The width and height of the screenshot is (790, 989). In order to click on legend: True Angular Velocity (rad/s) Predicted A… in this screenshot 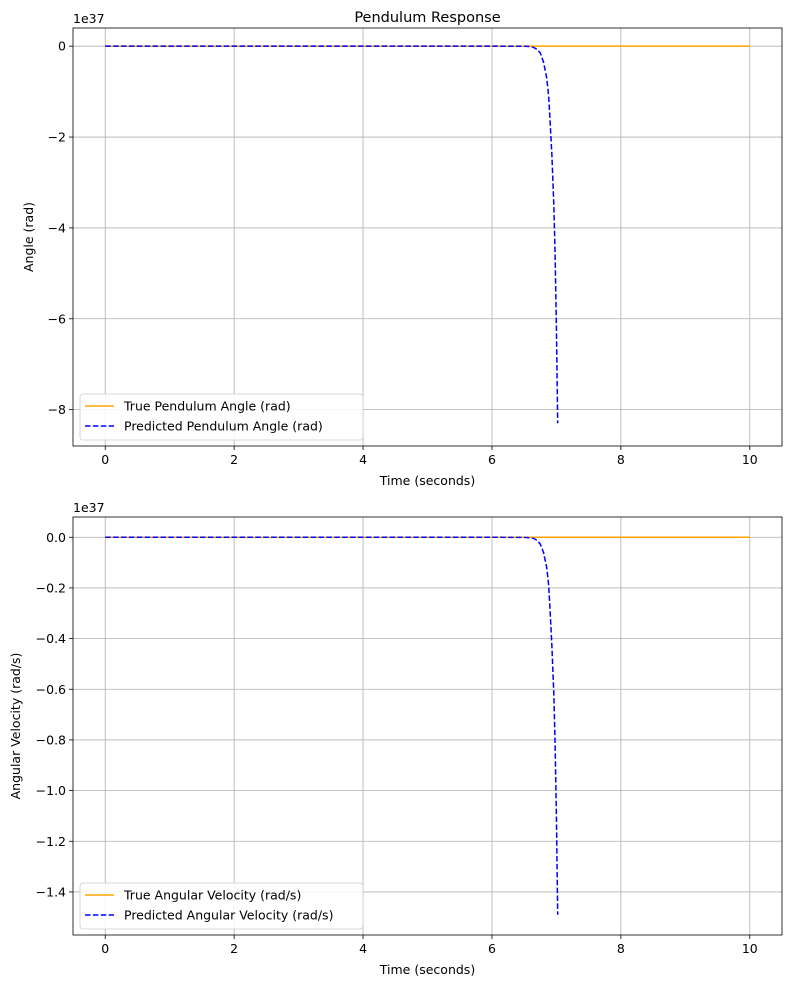, I will do `click(221, 906)`.